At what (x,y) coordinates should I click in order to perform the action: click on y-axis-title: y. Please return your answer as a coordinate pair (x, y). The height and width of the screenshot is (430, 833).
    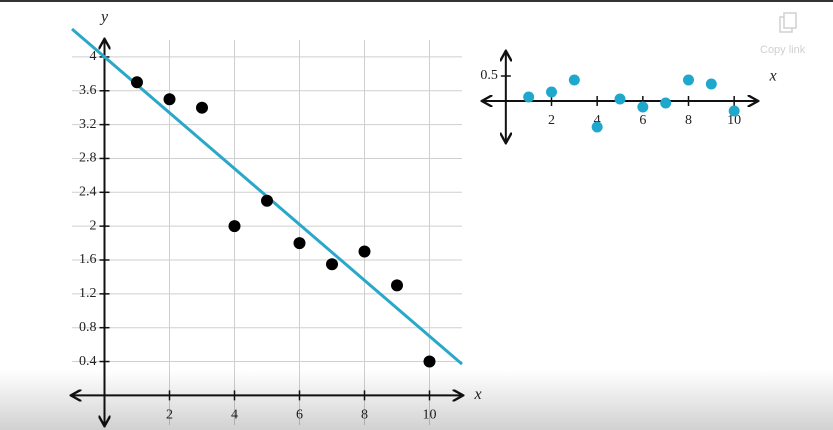
    Looking at the image, I should click on (104, 17).